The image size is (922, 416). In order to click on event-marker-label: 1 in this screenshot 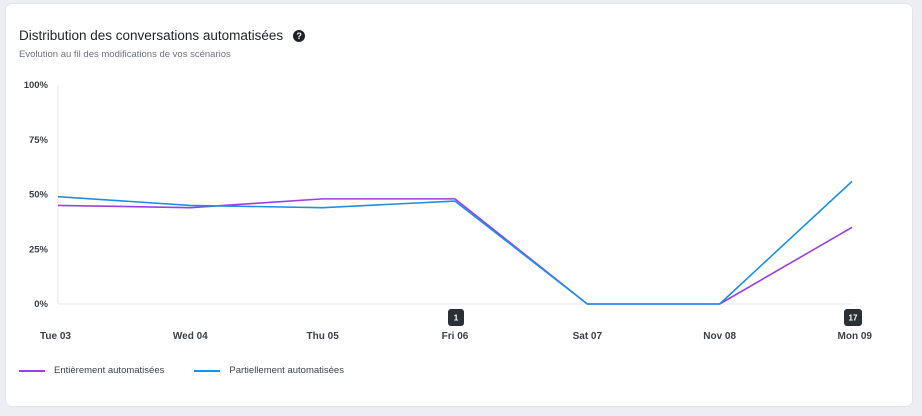, I will do `click(456, 318)`.